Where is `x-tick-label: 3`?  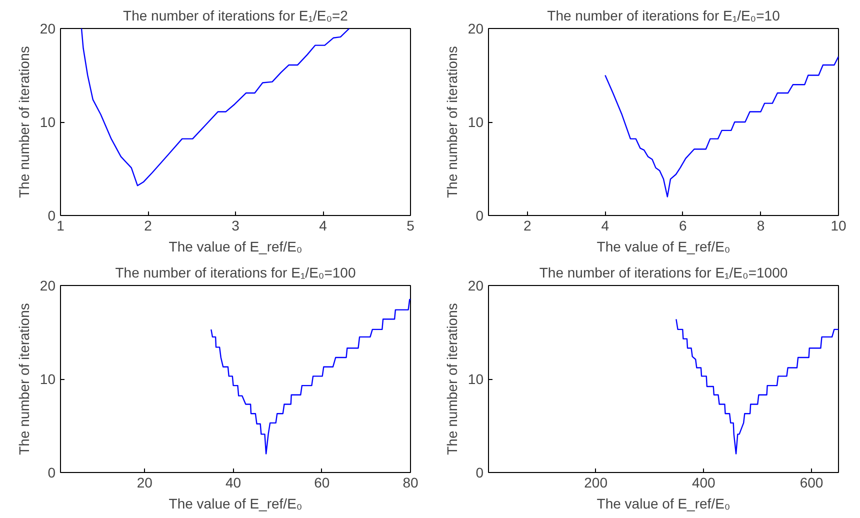
x-tick-label: 3 is located at coordinates (236, 226).